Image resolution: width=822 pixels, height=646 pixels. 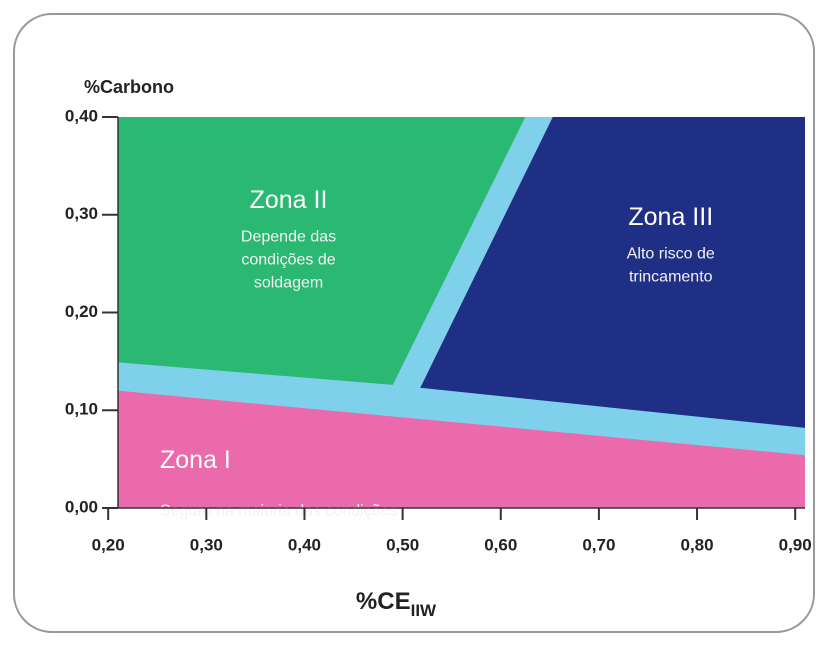 What do you see at coordinates (670, 217) in the screenshot?
I see `zone-name: Zona III` at bounding box center [670, 217].